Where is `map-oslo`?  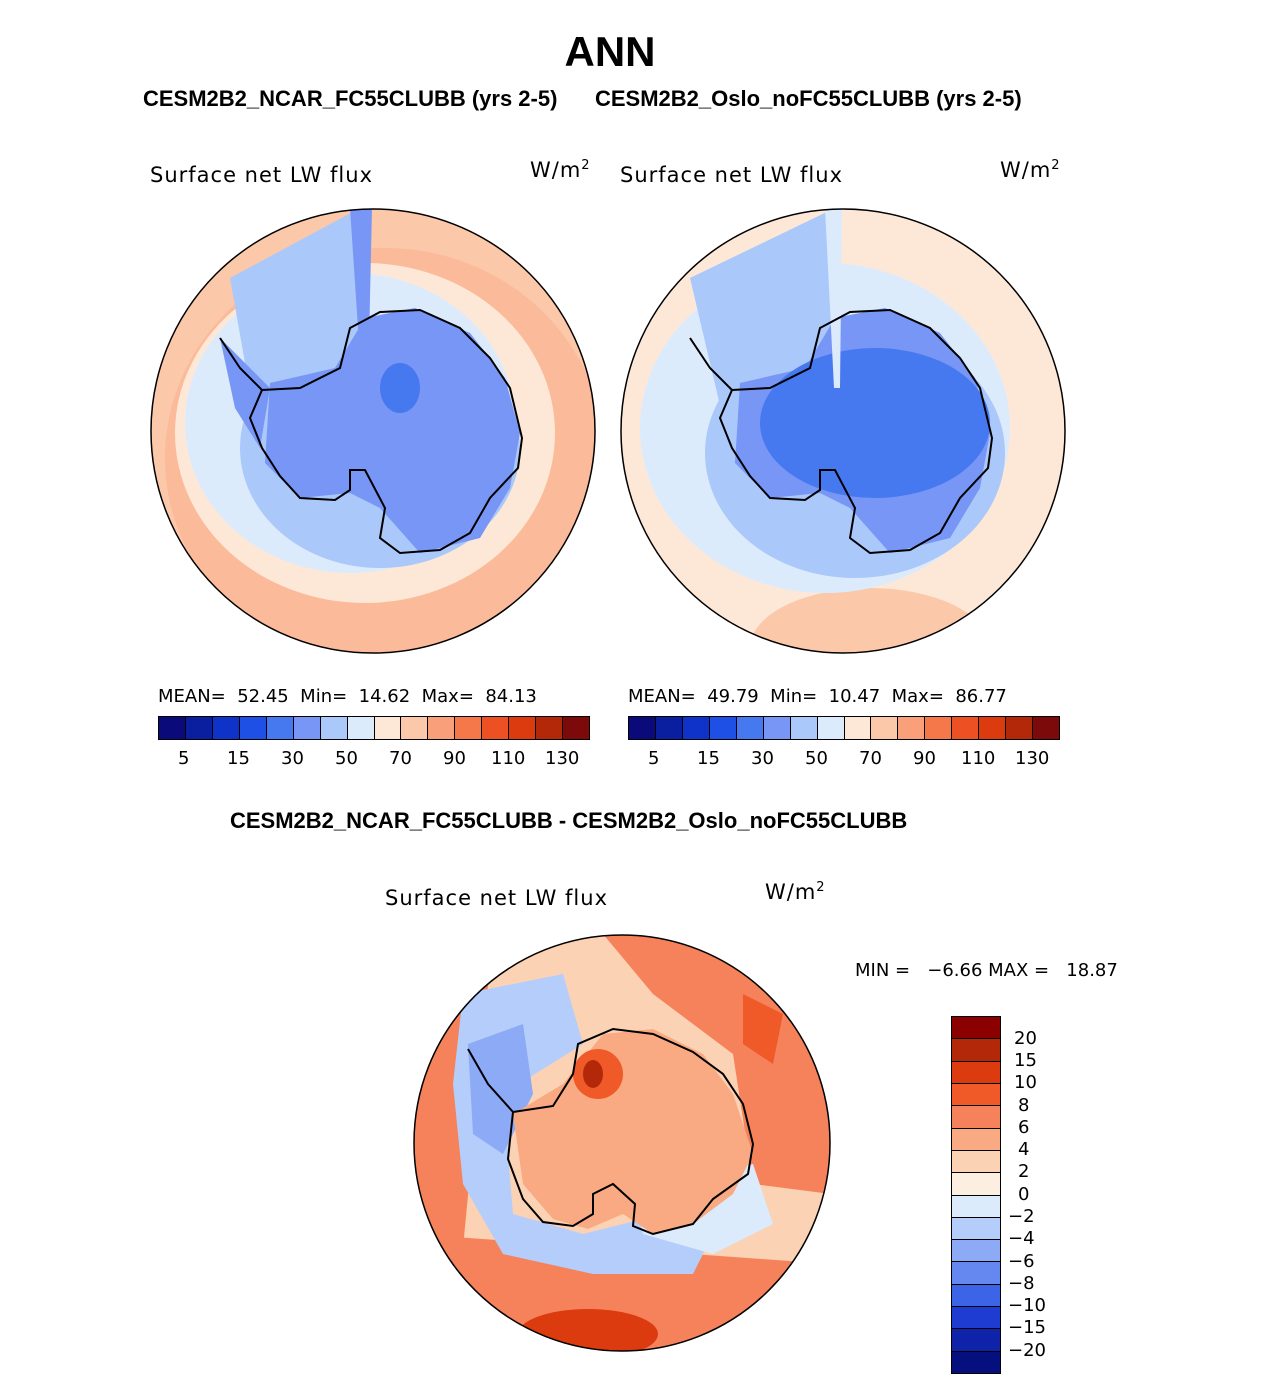 map-oslo is located at coordinates (843, 431).